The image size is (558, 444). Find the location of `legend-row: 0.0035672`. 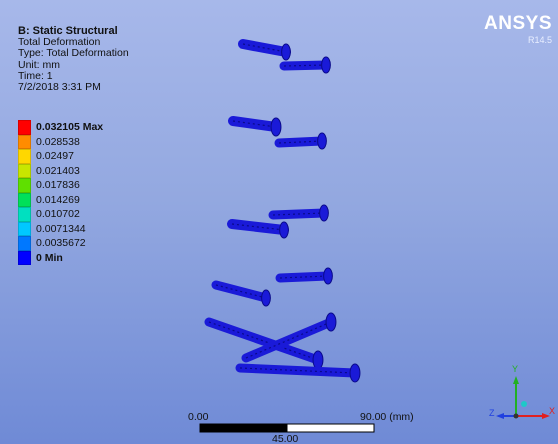

legend-row: 0.0035672 is located at coordinates (60, 243).